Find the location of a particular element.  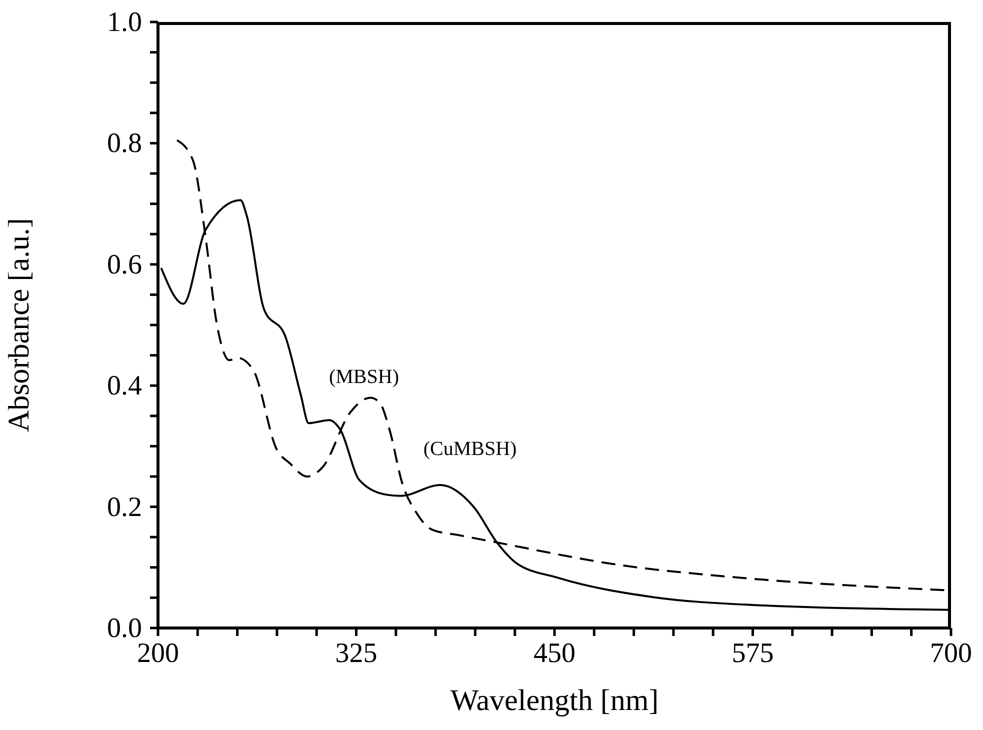

y-tick-label: 1.0 is located at coordinates (124, 22).